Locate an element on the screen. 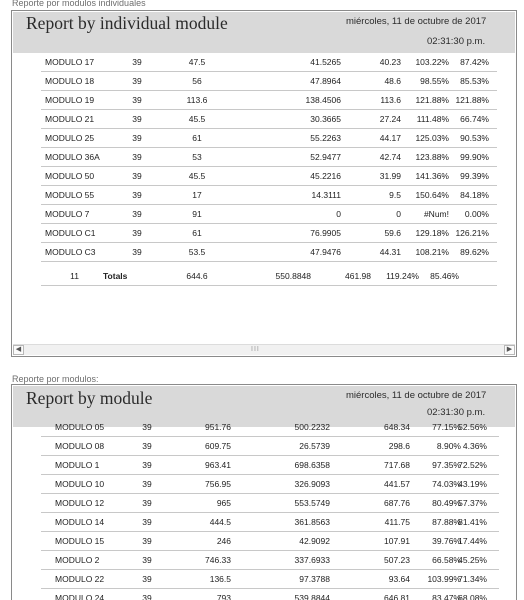 The image size is (524, 600). table-cell: 53.5 is located at coordinates (197, 252).